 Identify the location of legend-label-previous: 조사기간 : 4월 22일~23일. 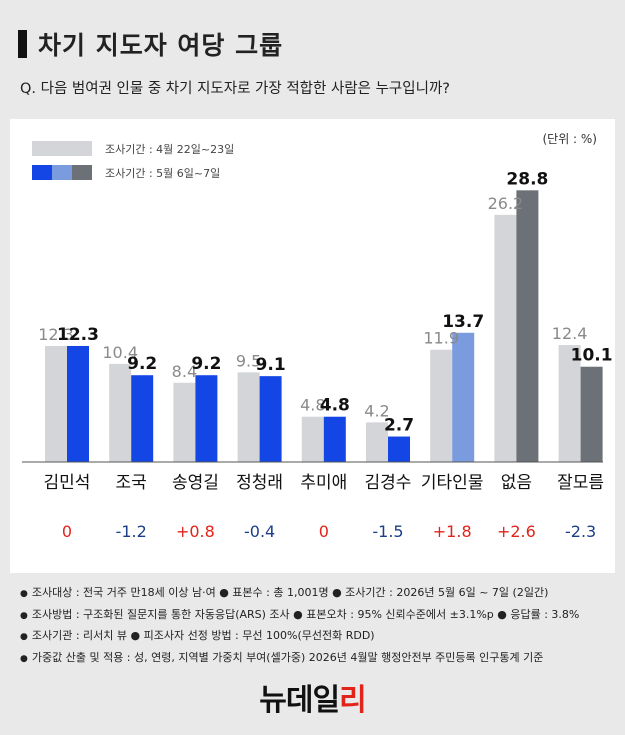
(169, 149).